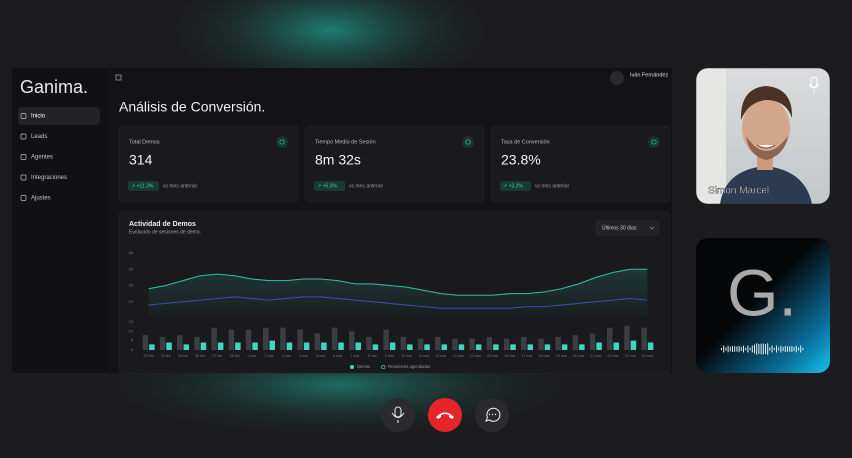  I want to click on nav-item: Ajustes, so click(41, 199).